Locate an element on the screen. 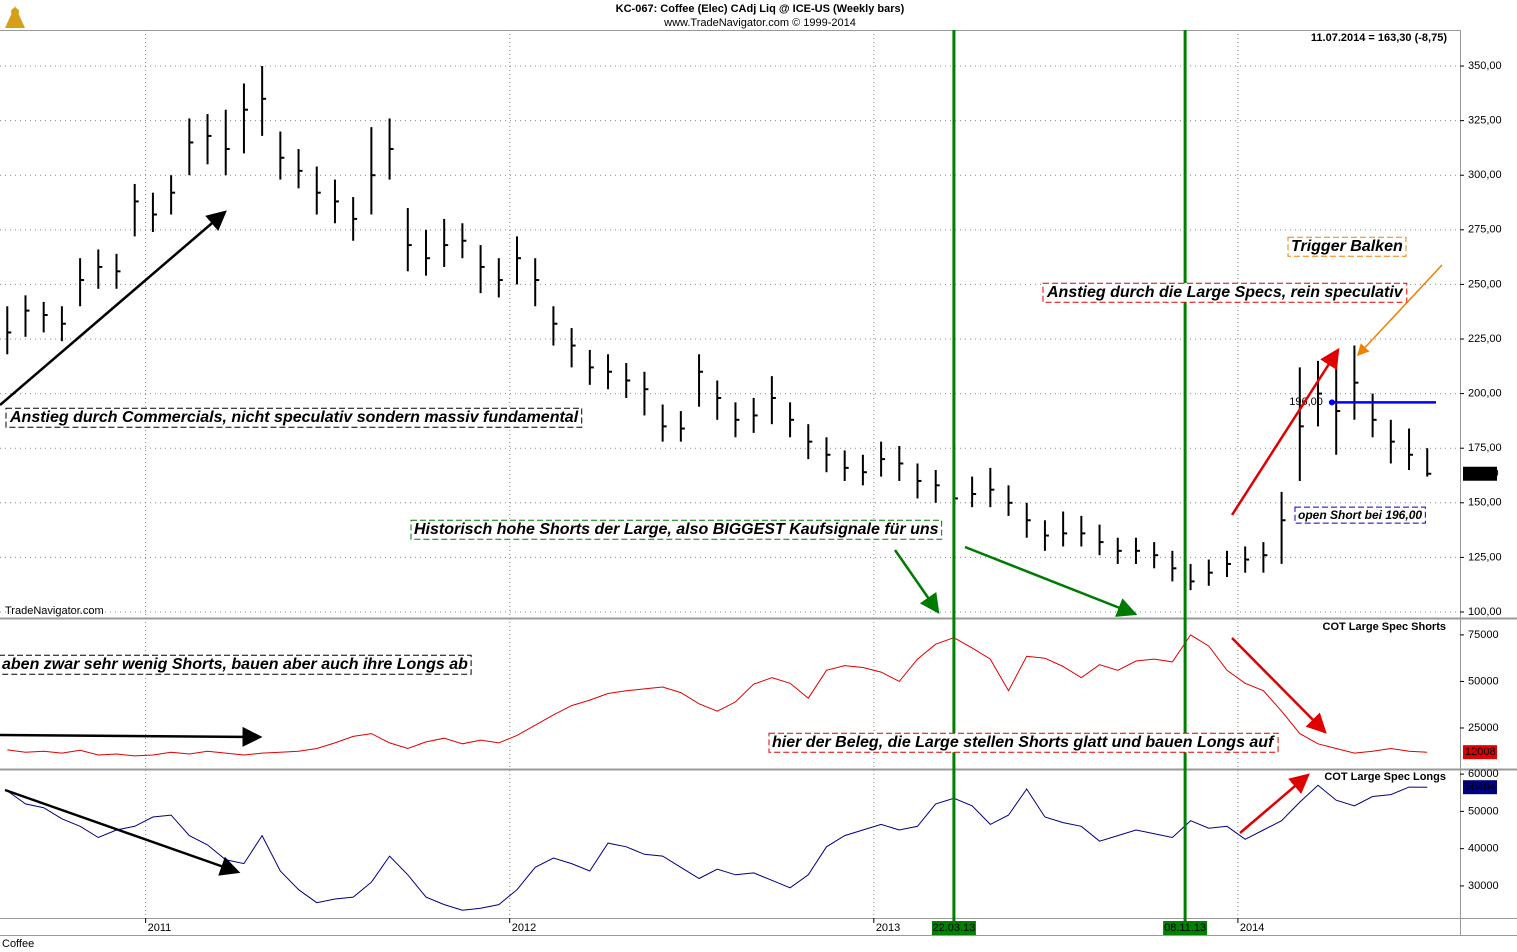  y-tick-label: 75000 is located at coordinates (1483, 635).